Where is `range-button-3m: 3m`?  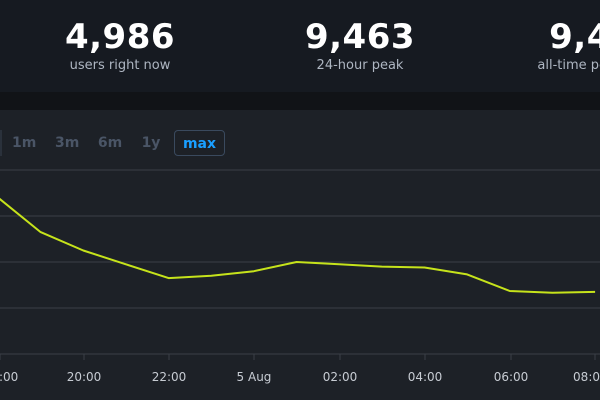
range-button-3m: 3m is located at coordinates (67, 143).